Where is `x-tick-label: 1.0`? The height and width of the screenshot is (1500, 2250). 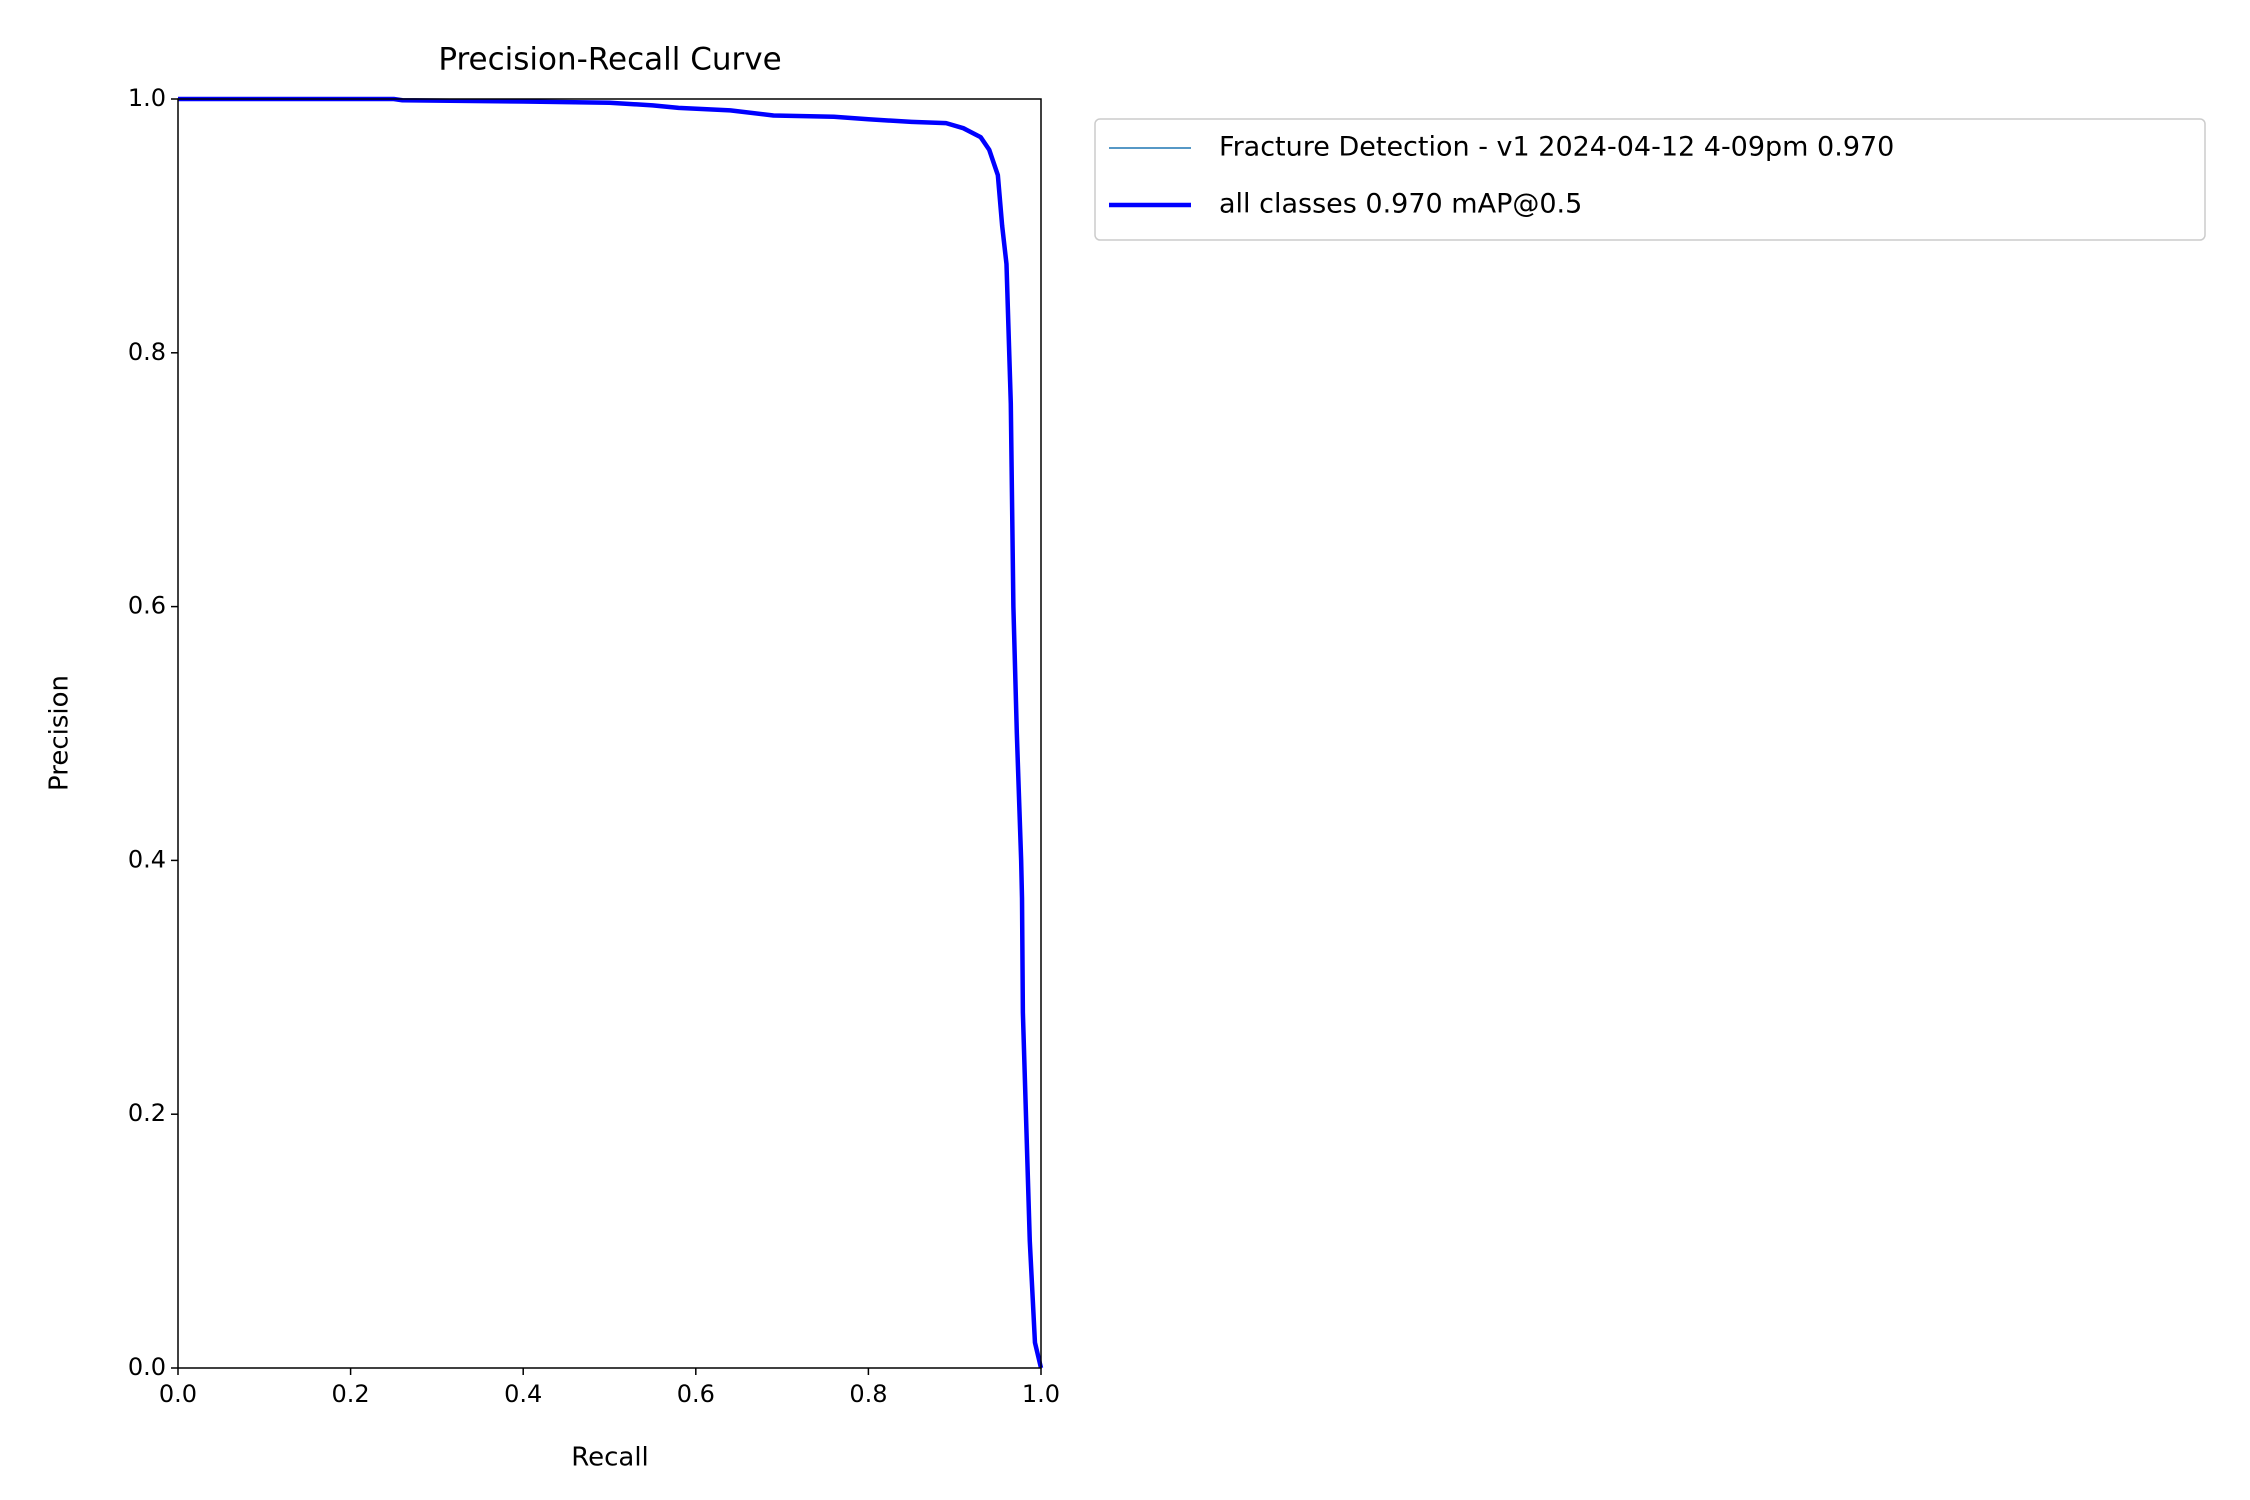
x-tick-label: 1.0 is located at coordinates (1041, 1394).